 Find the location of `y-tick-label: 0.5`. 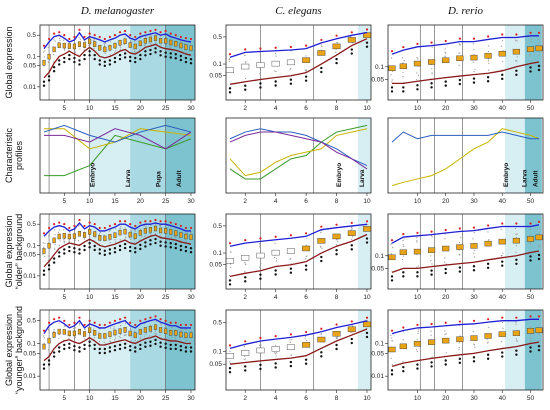

y-tick-label: 0.5 is located at coordinates (31, 35).